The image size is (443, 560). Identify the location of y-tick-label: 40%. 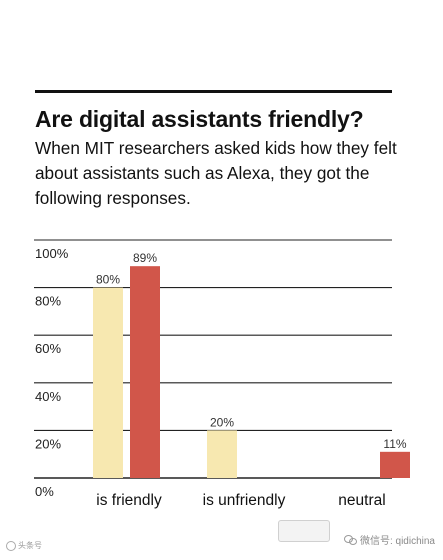
(48, 396).